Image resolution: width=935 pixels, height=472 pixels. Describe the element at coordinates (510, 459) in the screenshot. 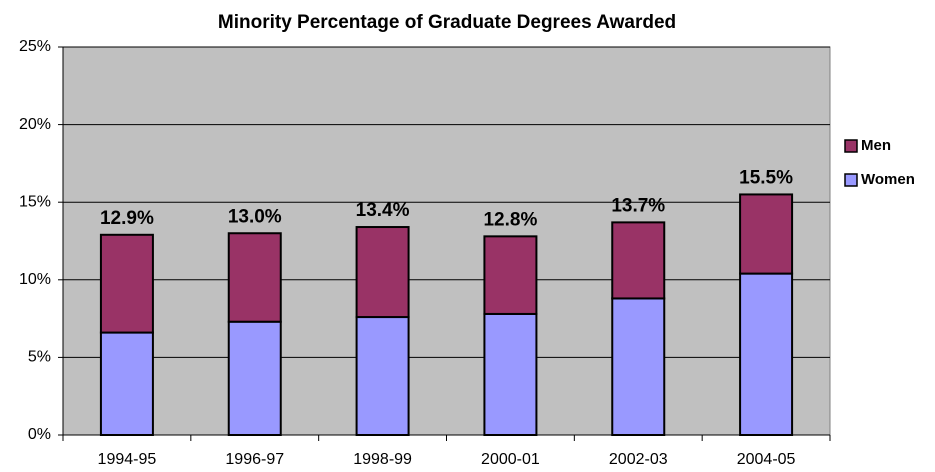

I see `x-tick-label: 2000-01` at that location.